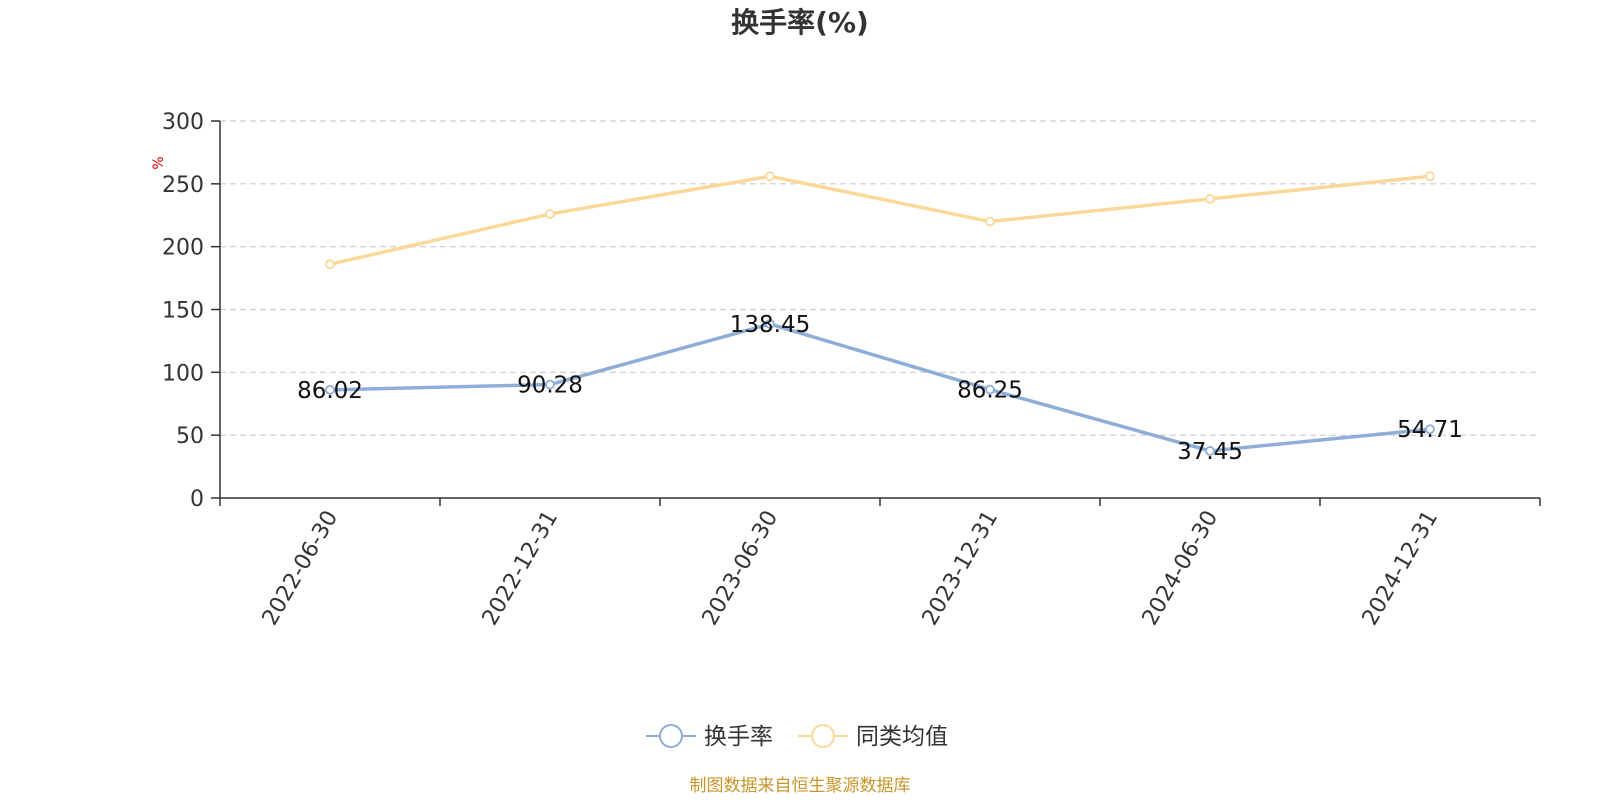 The width and height of the screenshot is (1600, 800). Describe the element at coordinates (797, 737) in the screenshot. I see `legend: 换手率 同类均值` at that location.